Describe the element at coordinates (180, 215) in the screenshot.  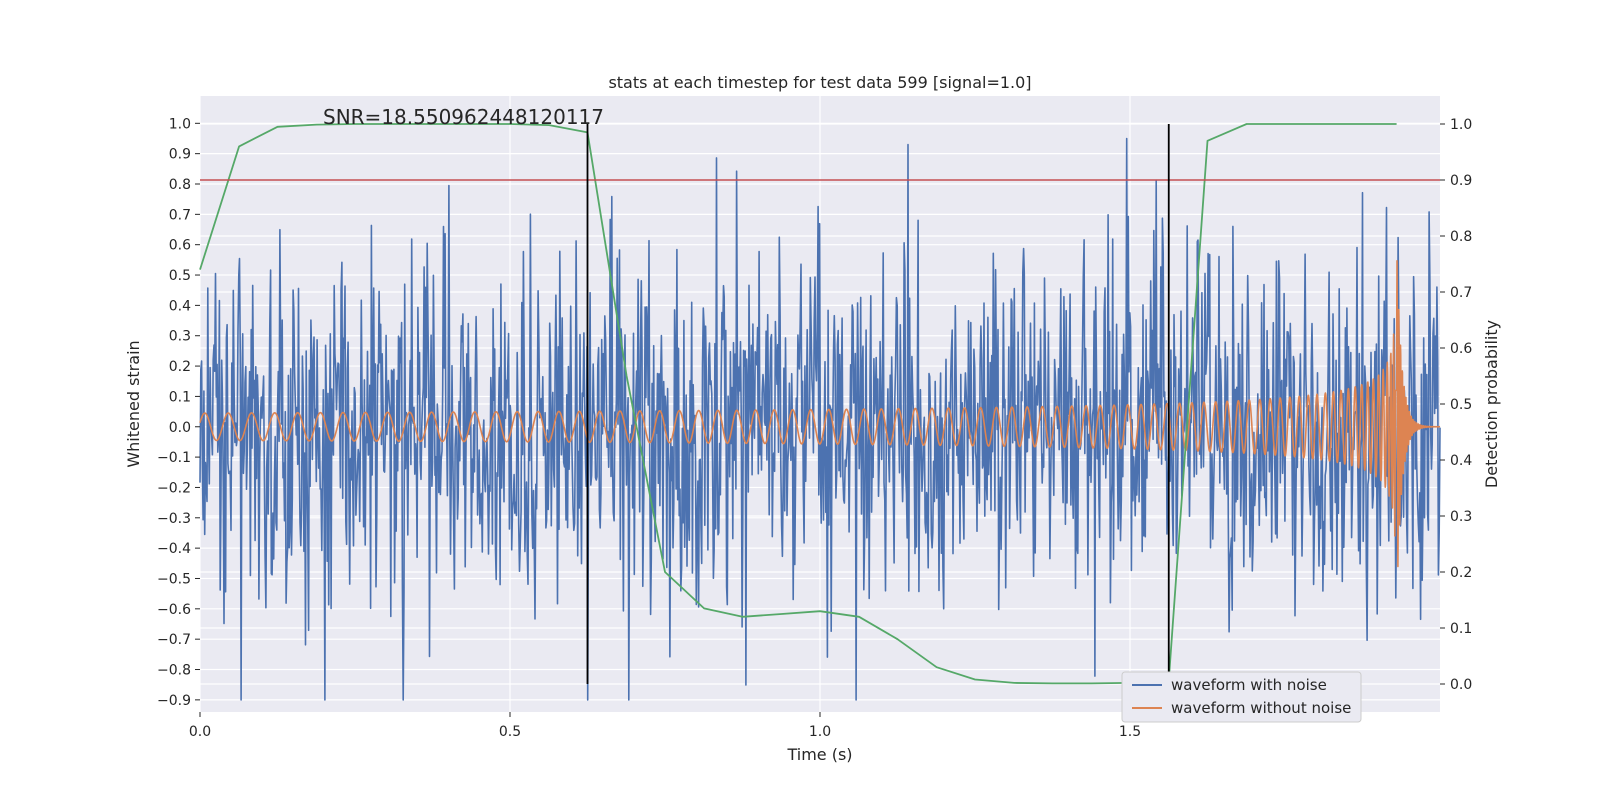
I see `y-tick-label: 0.7` at that location.